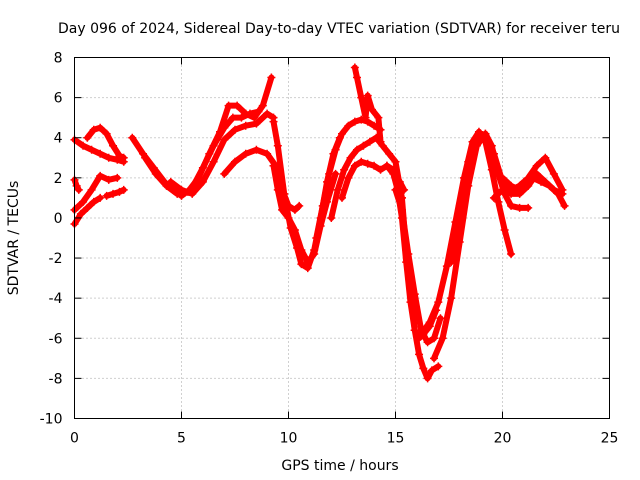  What do you see at coordinates (74, 439) in the screenshot?
I see `x-tick-label: 0` at bounding box center [74, 439].